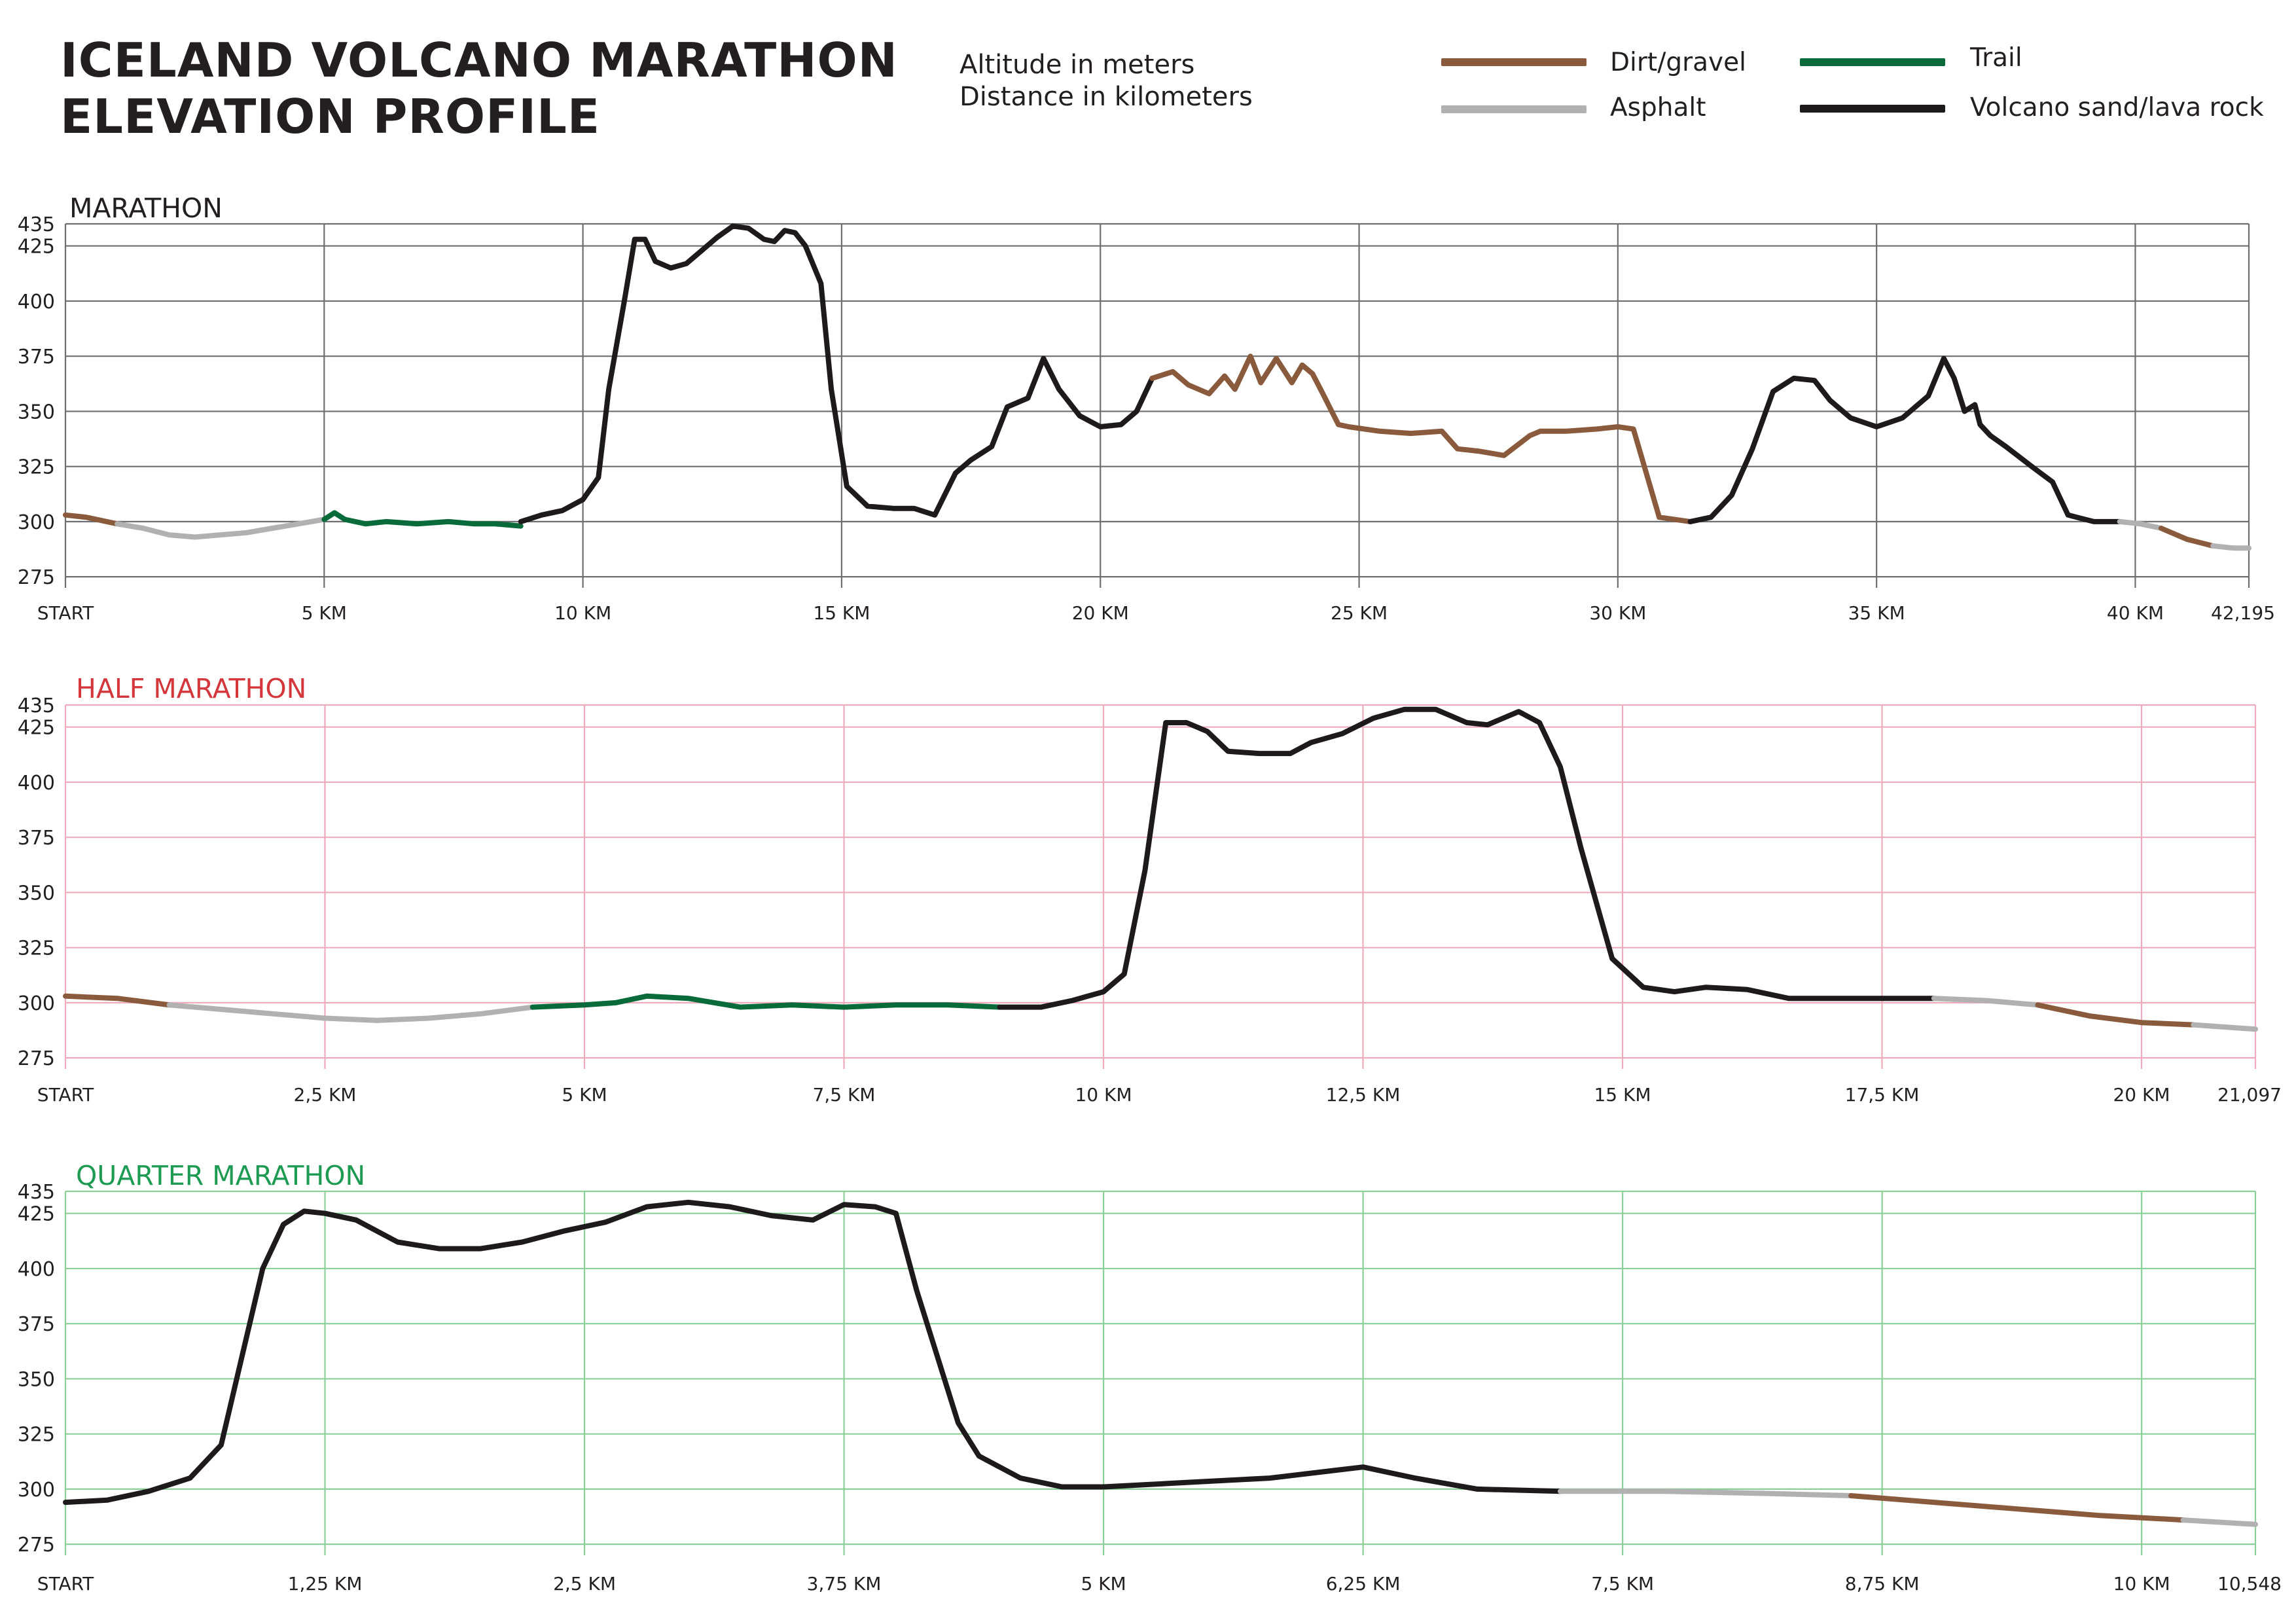  What do you see at coordinates (2249, 1095) in the screenshot?
I see `half-marathon-xtick-label: 21,097` at bounding box center [2249, 1095].